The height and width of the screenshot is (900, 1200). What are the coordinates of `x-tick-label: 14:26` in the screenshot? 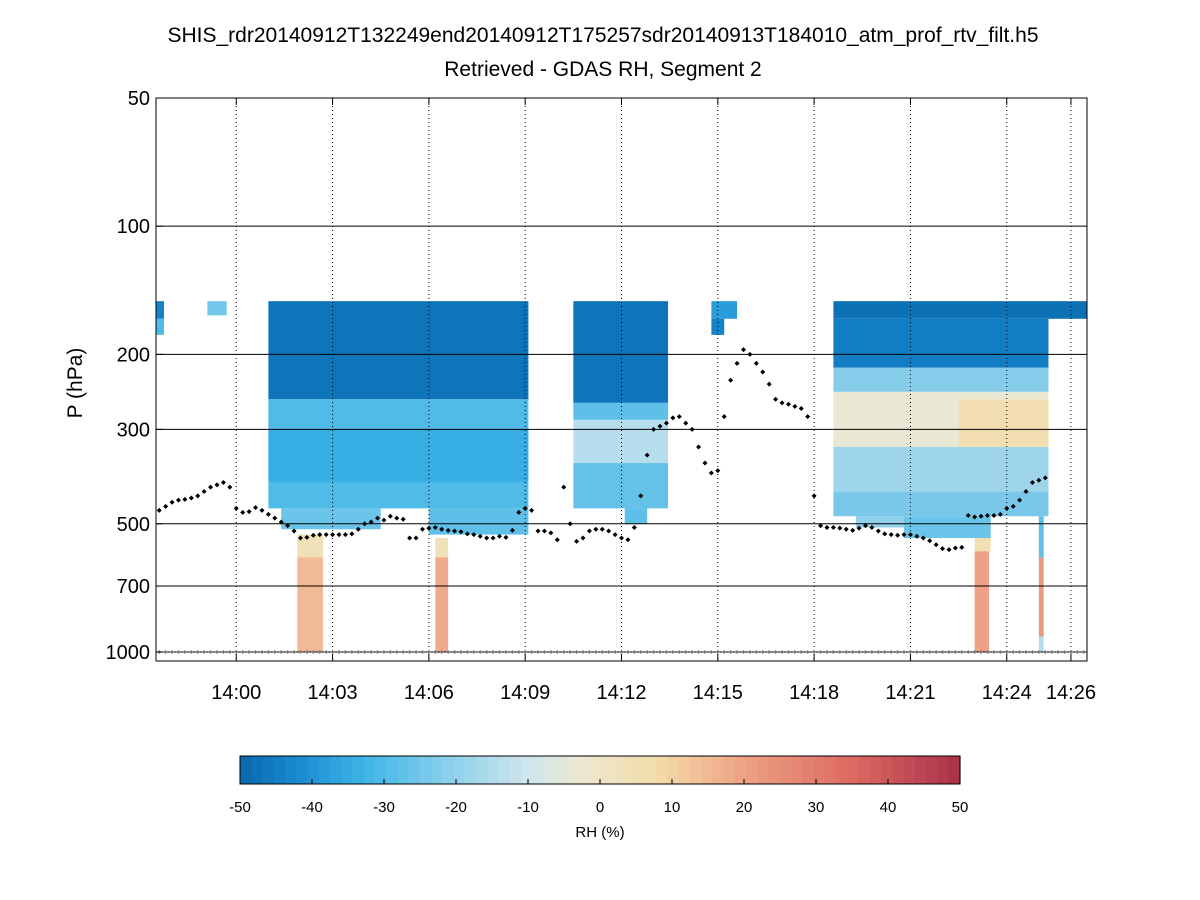 It's located at (1071, 693).